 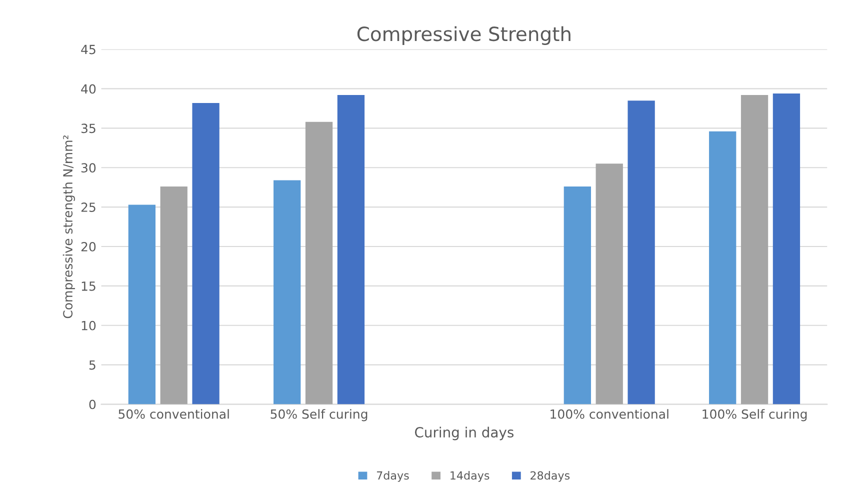 What do you see at coordinates (89, 325) in the screenshot?
I see `y-tick-label: 10` at bounding box center [89, 325].